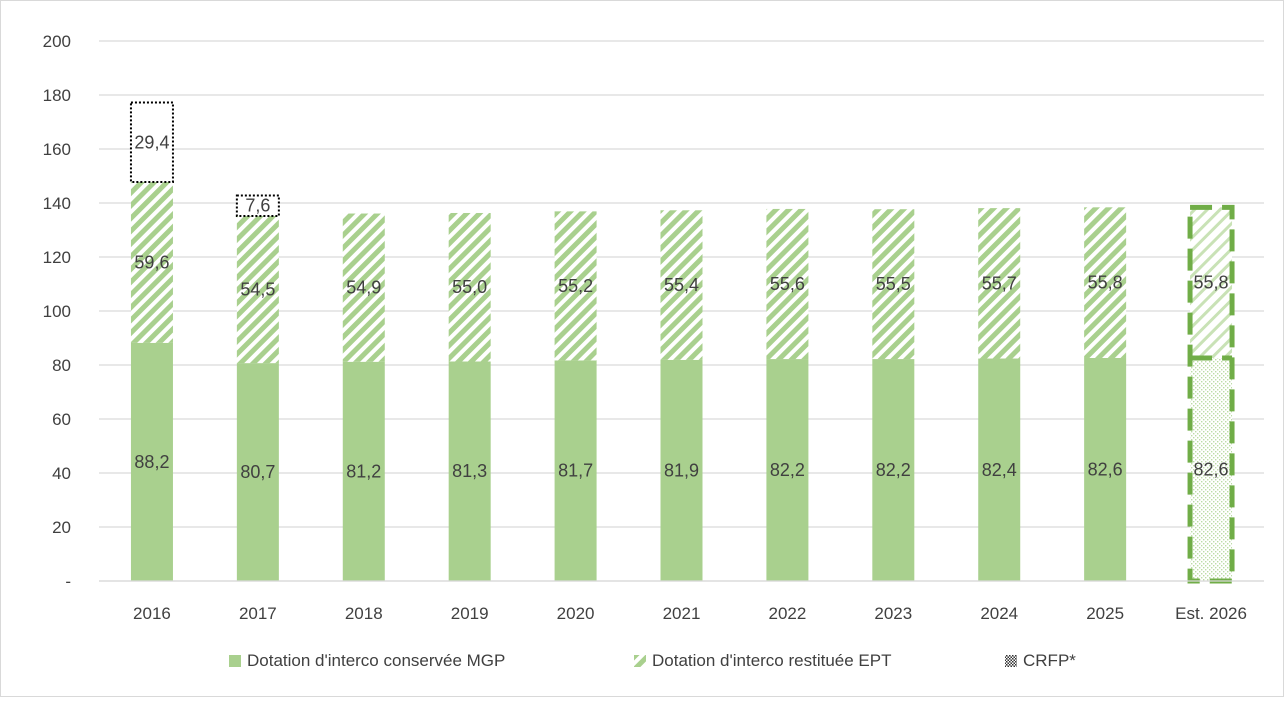  I want to click on data-label-mgp: 88,2, so click(151, 462).